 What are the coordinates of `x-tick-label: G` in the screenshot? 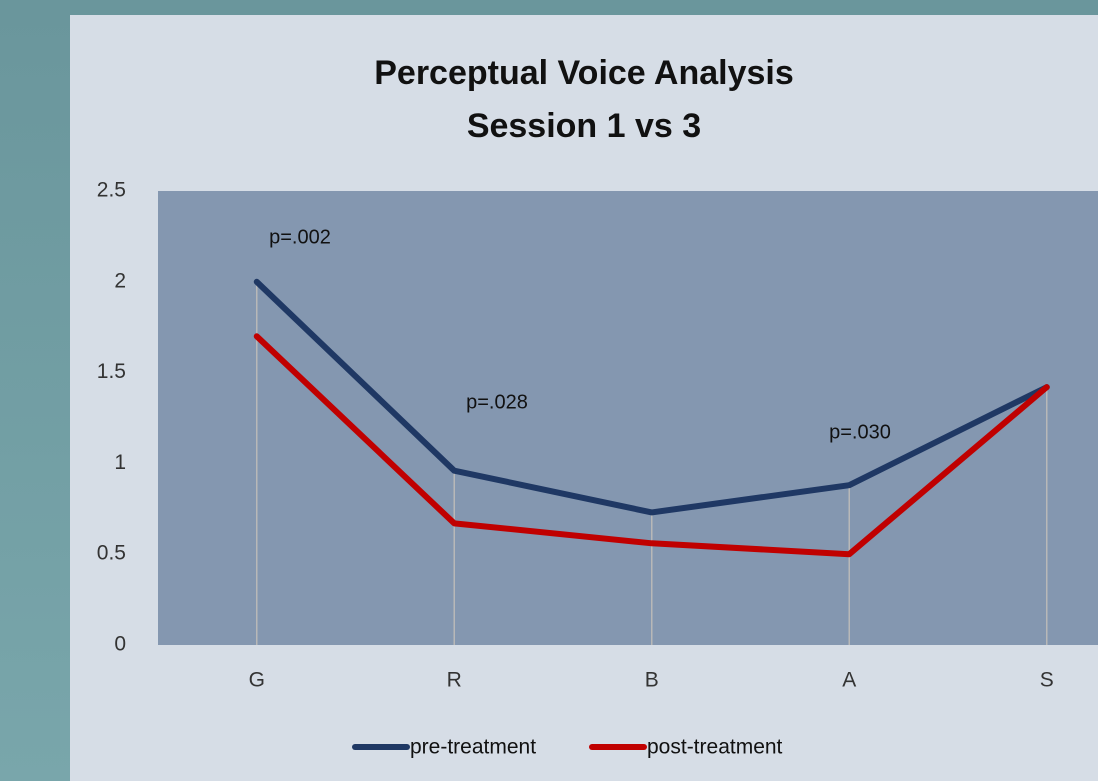 It's located at (257, 680).